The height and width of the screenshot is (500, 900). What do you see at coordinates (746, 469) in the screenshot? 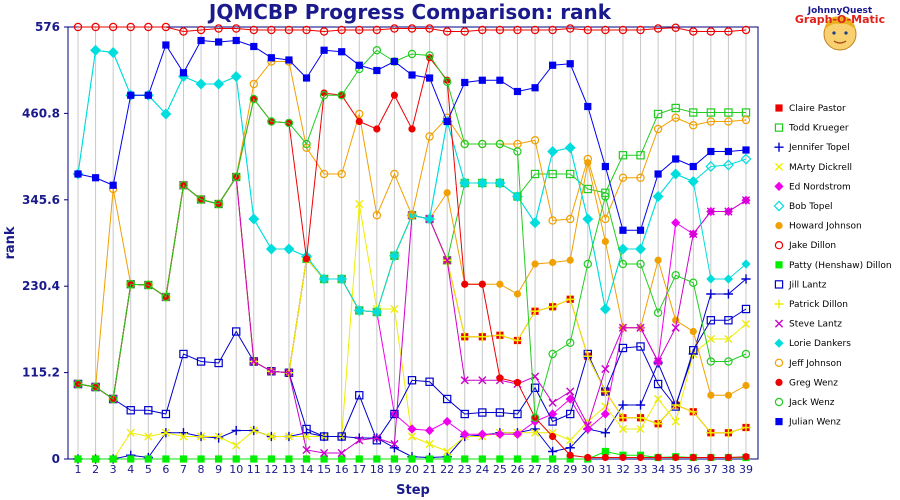
I see `x-tick-label: 39` at bounding box center [746, 469].